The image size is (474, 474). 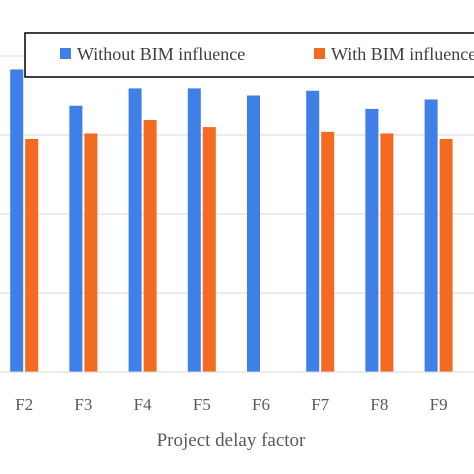 I want to click on x-tick-label-f6: F6, so click(x=261, y=404).